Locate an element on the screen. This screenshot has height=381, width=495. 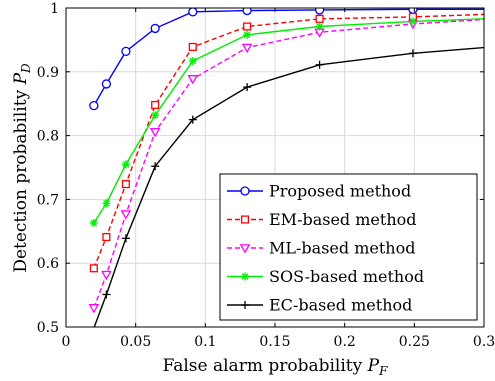
y-tick-label: 0.5 is located at coordinates (48, 328).